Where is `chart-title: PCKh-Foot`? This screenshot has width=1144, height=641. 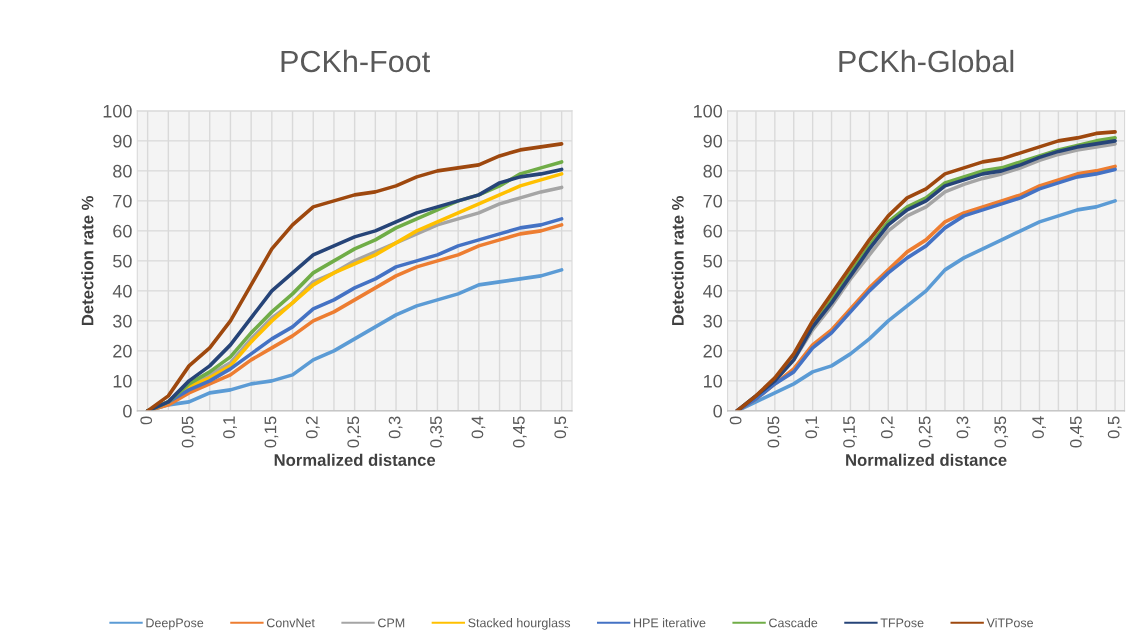
chart-title: PCKh-Foot is located at coordinates (355, 61).